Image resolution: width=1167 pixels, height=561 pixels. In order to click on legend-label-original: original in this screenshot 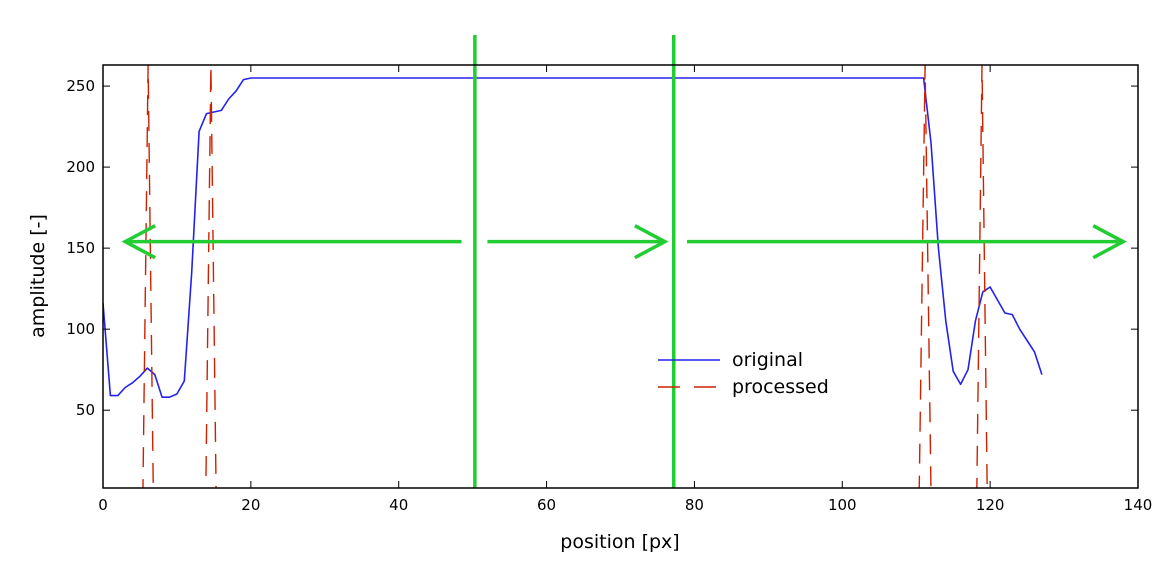, I will do `click(767, 360)`.